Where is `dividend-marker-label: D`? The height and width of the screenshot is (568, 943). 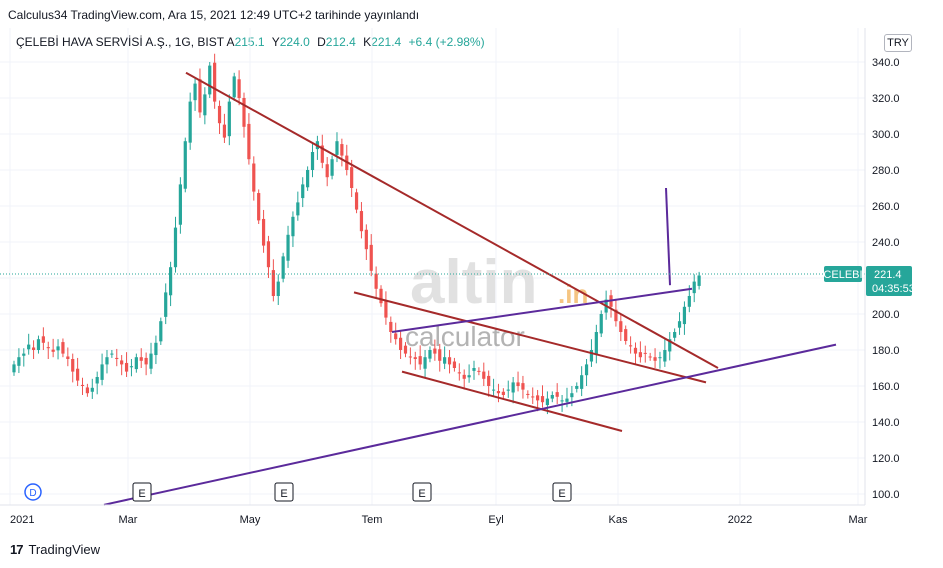 dividend-marker-label: D is located at coordinates (32, 493).